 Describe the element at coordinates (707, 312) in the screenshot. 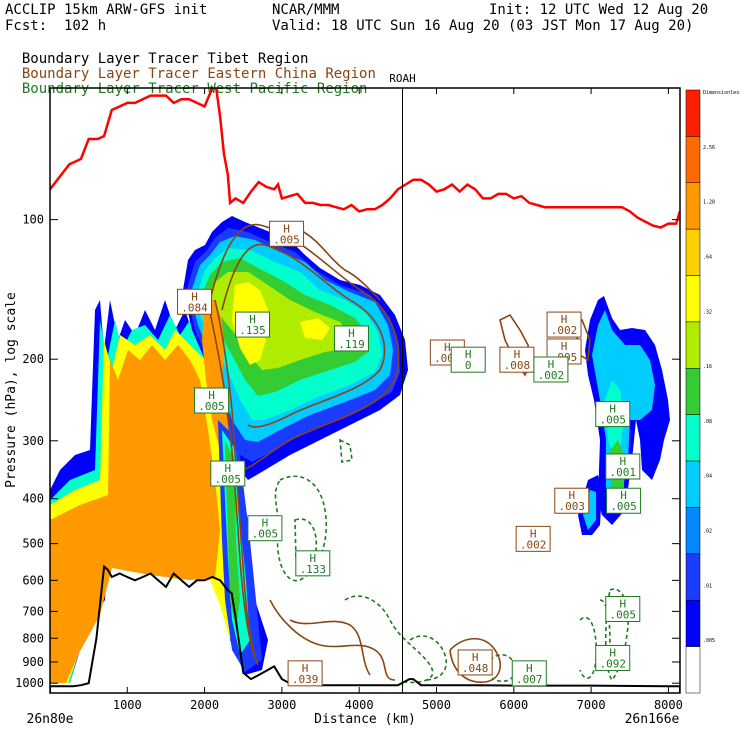

I see `colorbar-label: .32` at that location.